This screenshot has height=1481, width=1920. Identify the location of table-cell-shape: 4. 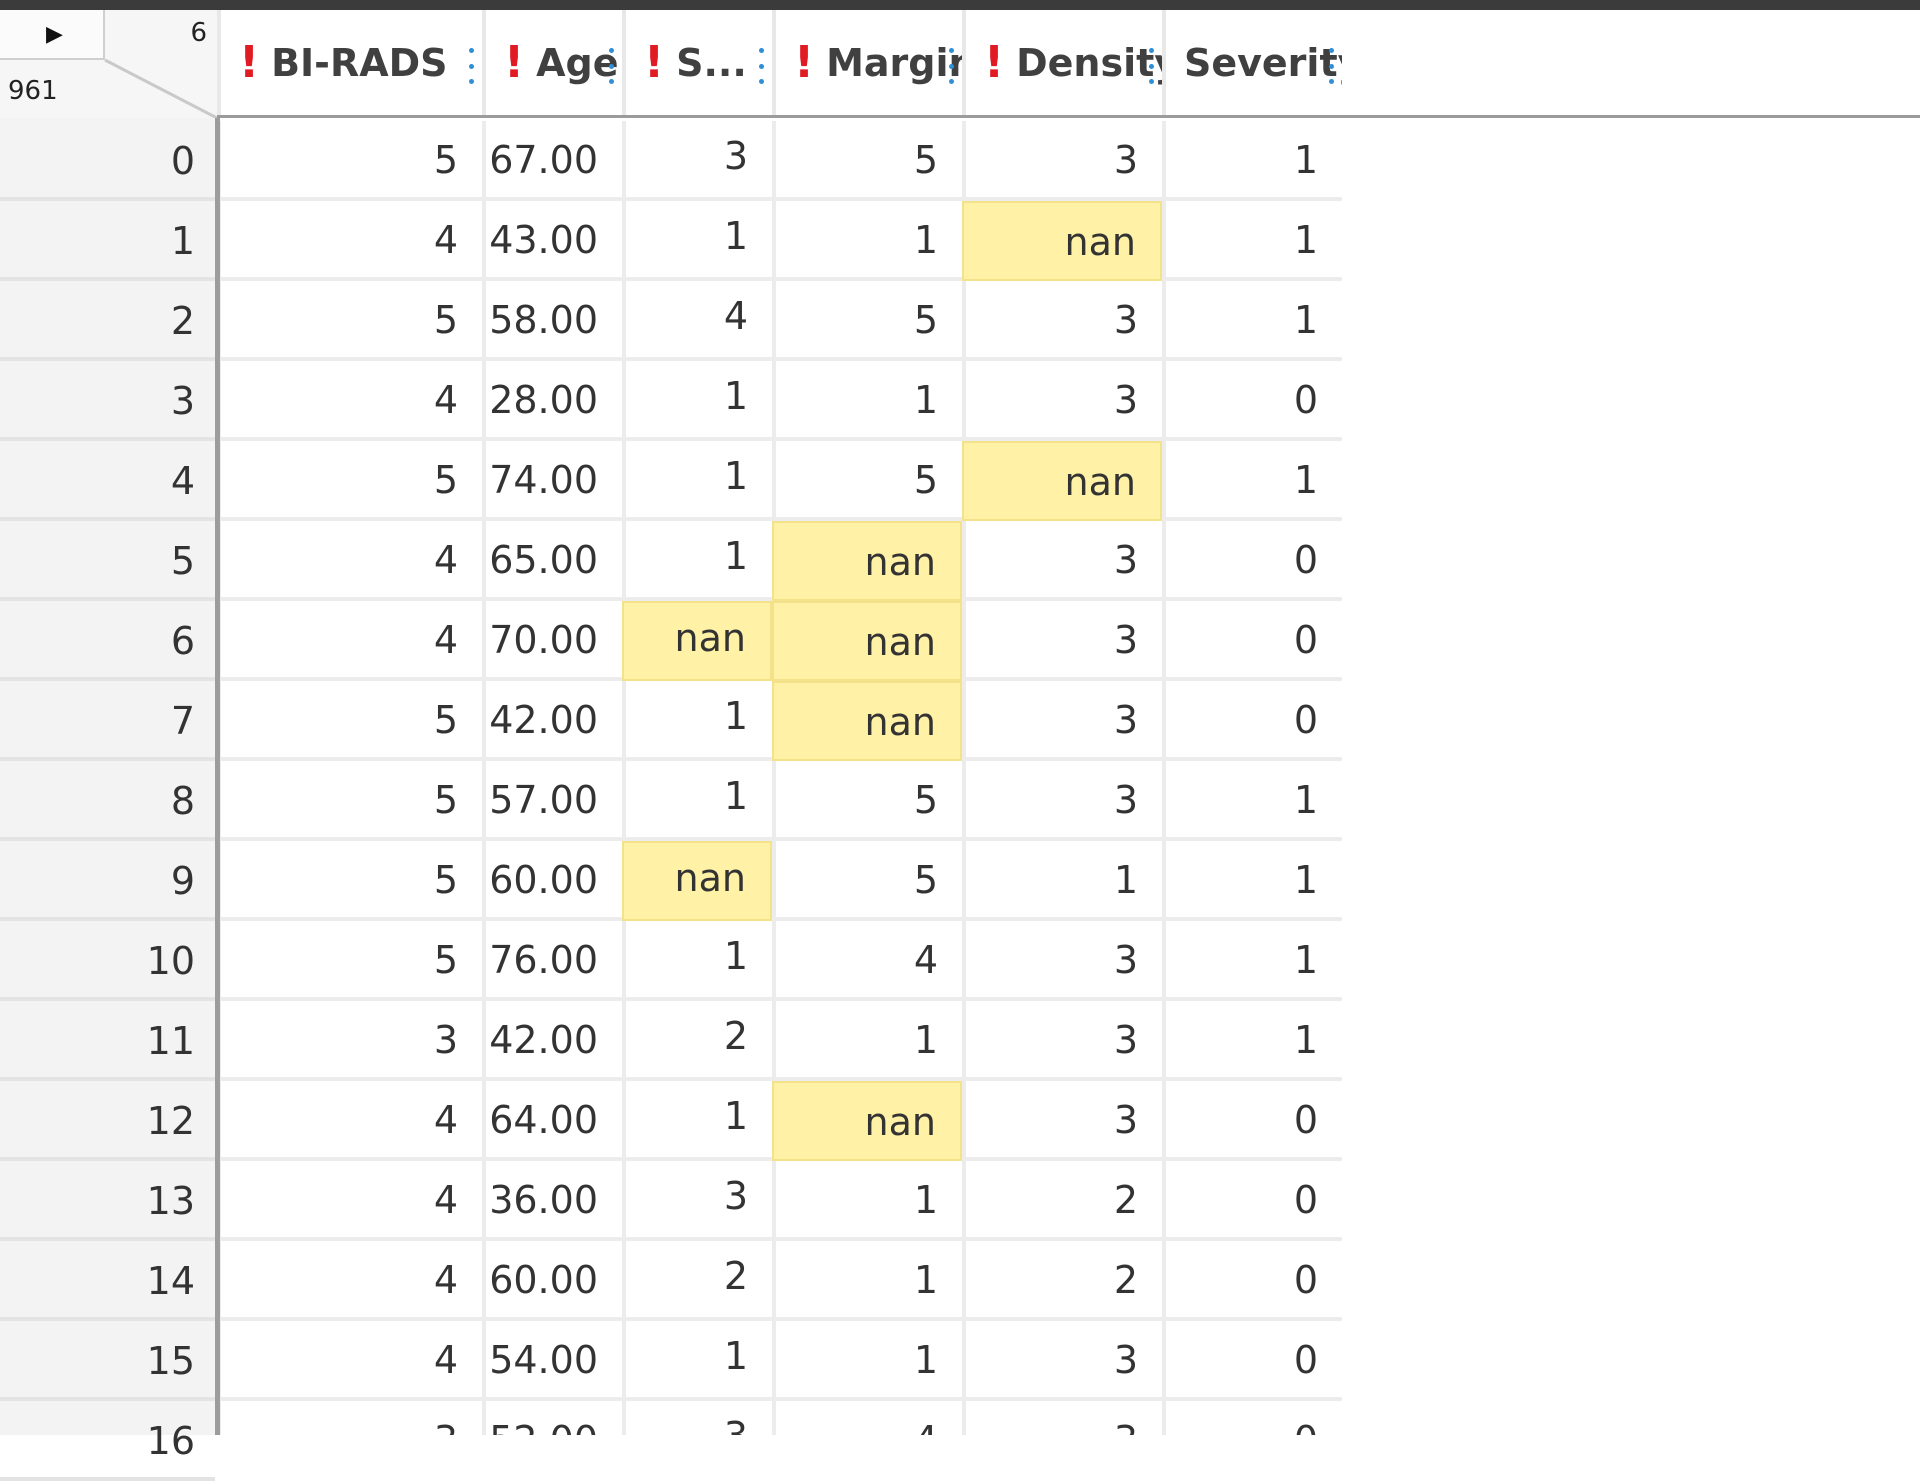
(697, 321).